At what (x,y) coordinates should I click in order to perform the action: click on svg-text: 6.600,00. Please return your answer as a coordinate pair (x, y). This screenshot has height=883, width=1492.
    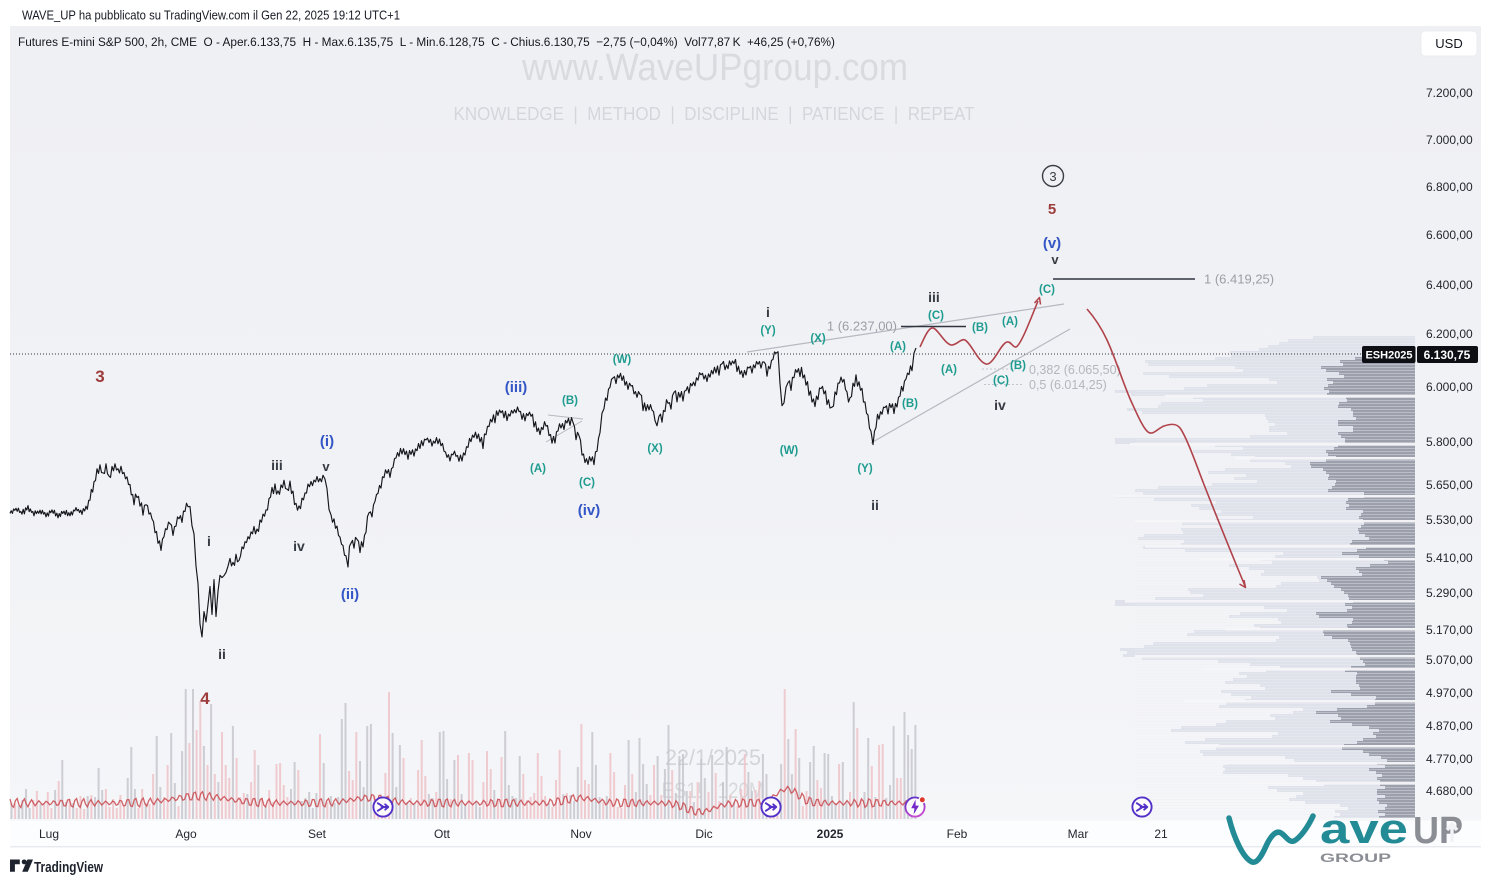
    Looking at the image, I should click on (1449, 235).